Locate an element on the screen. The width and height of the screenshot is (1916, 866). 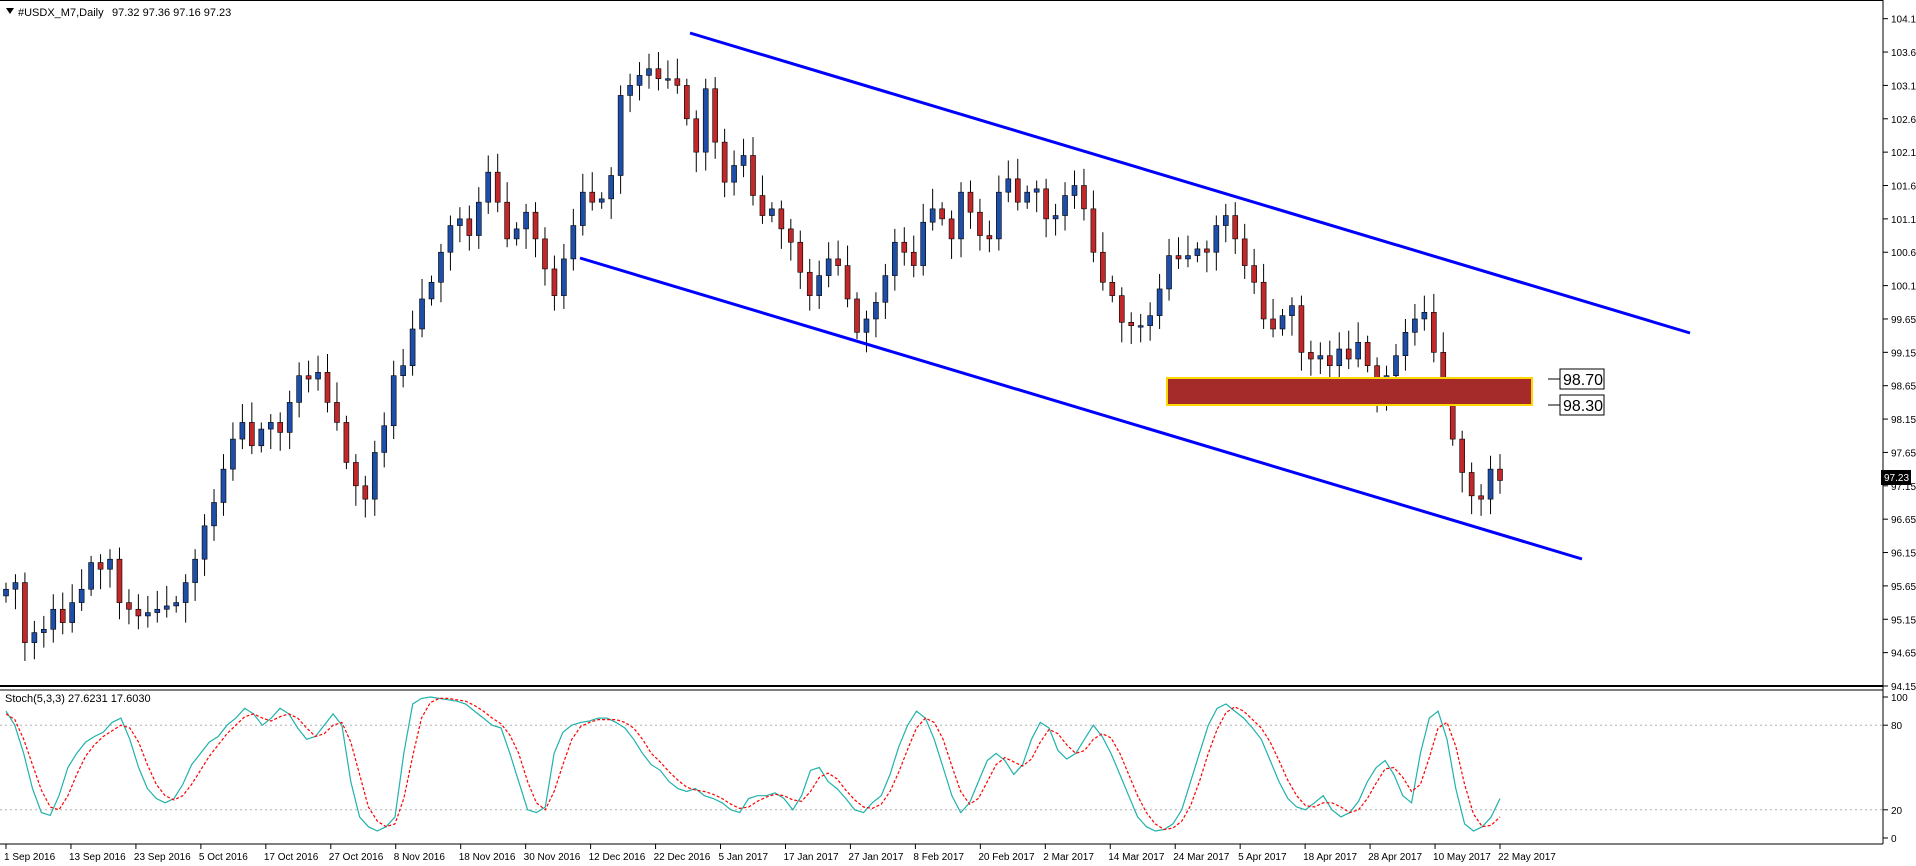
price-tick-label: 102.65 is located at coordinates (1903, 120).